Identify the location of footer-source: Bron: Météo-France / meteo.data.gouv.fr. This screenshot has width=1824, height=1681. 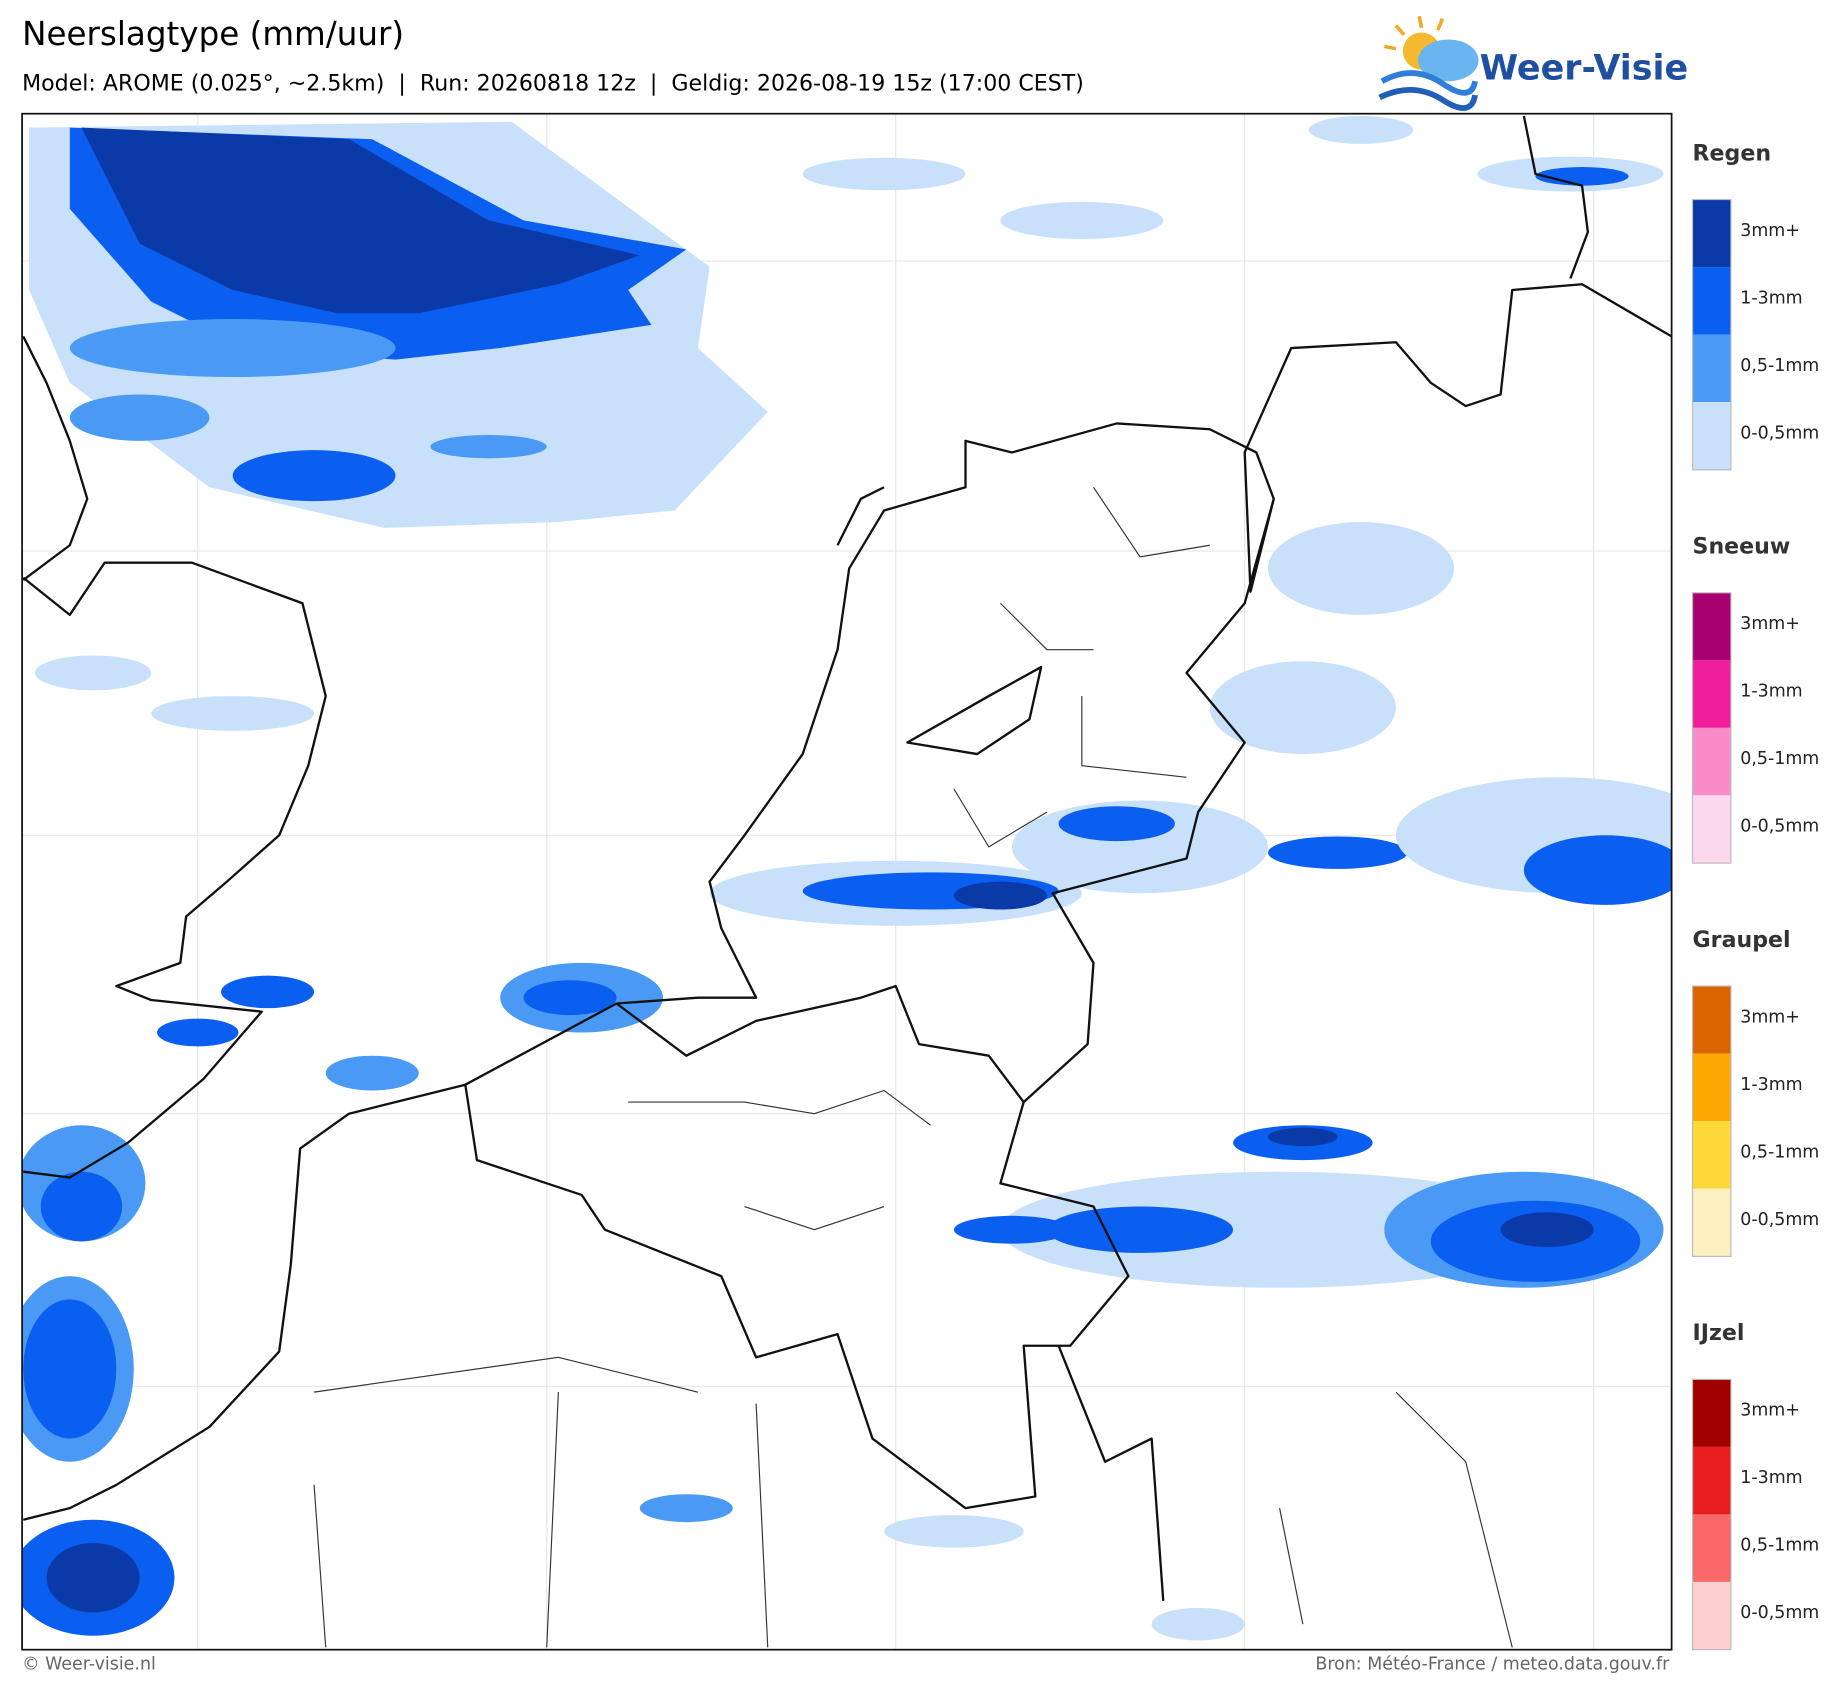
(1492, 1665).